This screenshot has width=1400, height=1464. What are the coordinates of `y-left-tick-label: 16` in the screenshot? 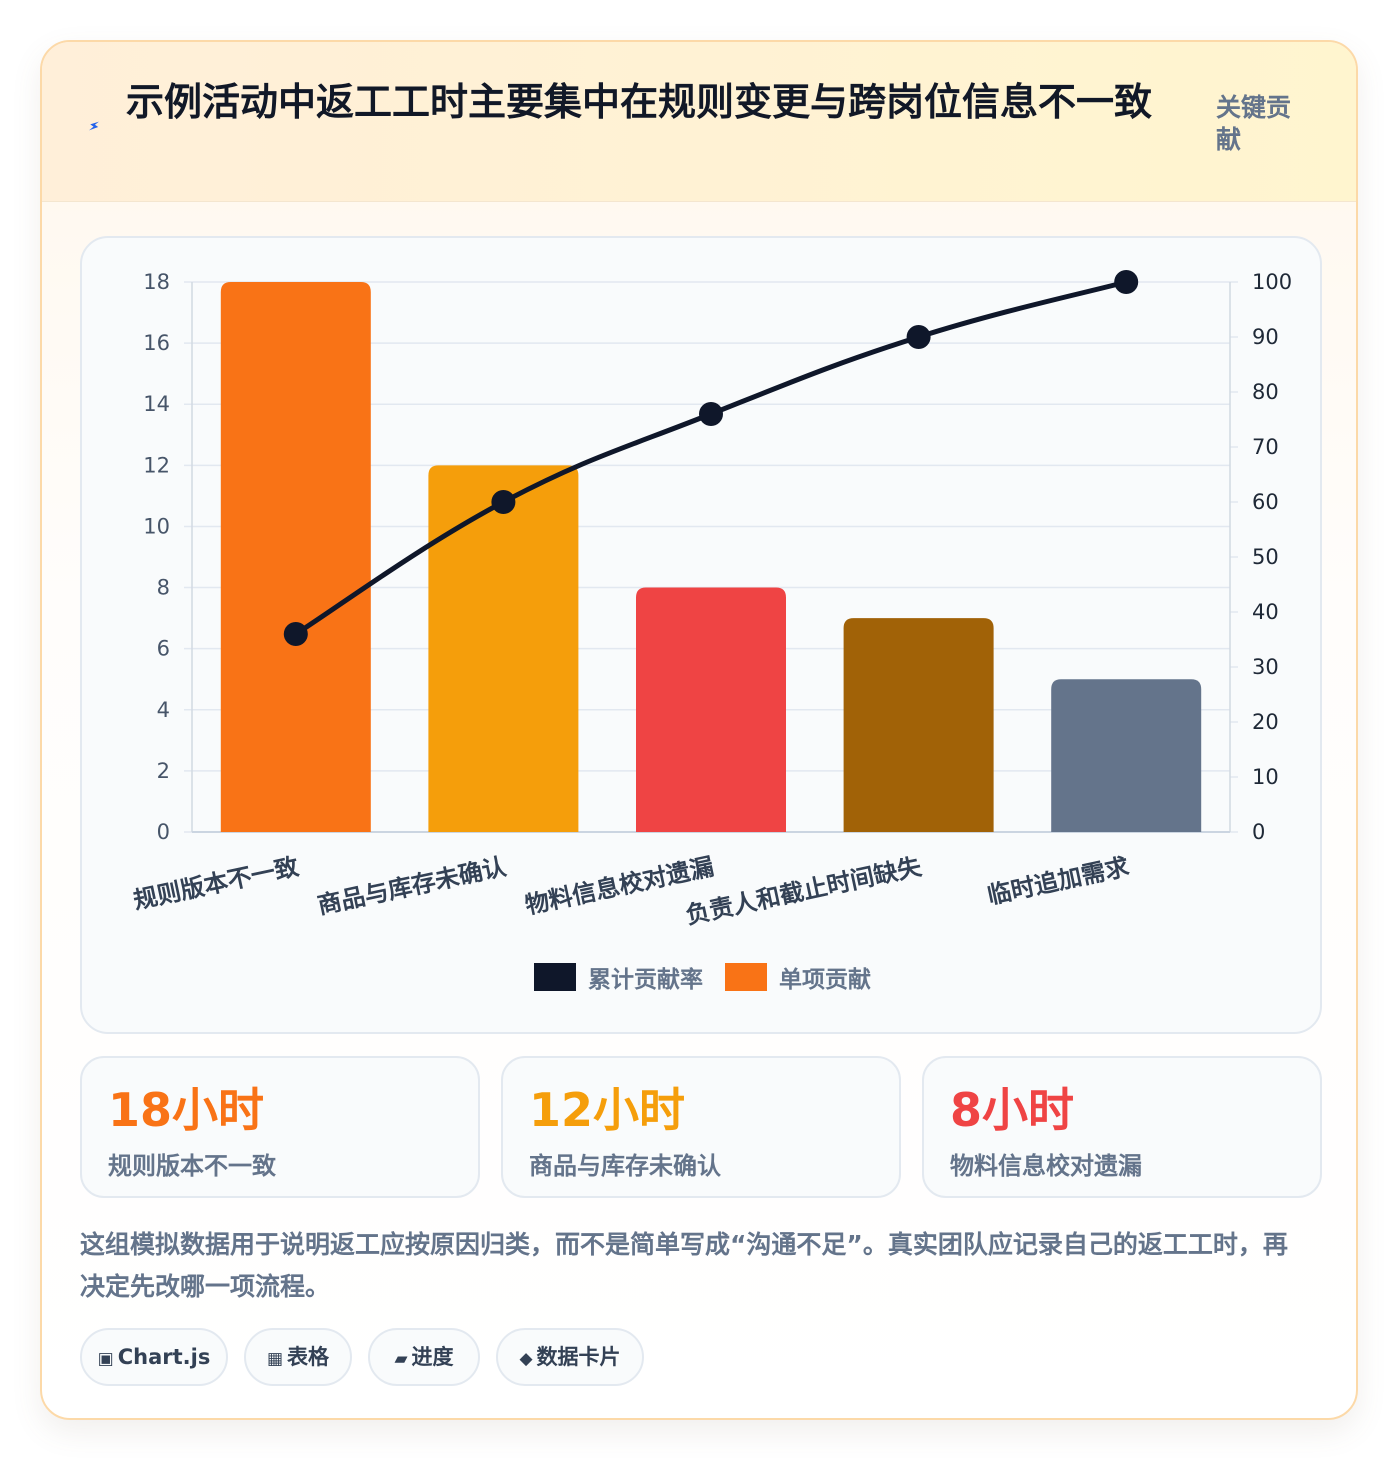 It's located at (156, 343).